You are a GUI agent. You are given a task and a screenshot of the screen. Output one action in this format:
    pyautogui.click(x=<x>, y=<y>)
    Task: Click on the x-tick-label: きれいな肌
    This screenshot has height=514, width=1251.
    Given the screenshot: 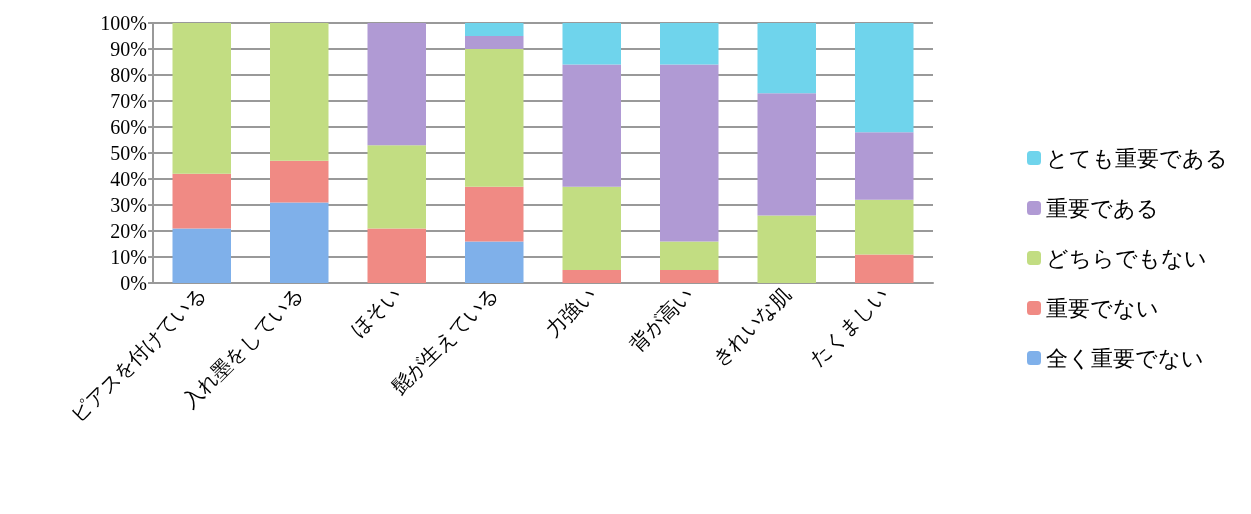 What is the action you would take?
    pyautogui.click(x=751, y=326)
    